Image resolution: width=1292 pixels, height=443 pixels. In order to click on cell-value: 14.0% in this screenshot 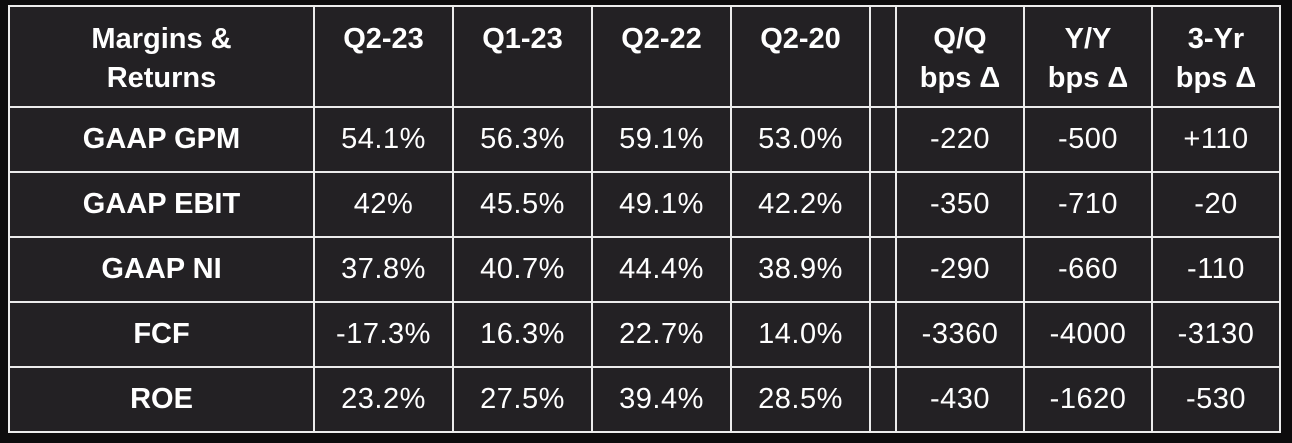, I will do `click(800, 334)`.